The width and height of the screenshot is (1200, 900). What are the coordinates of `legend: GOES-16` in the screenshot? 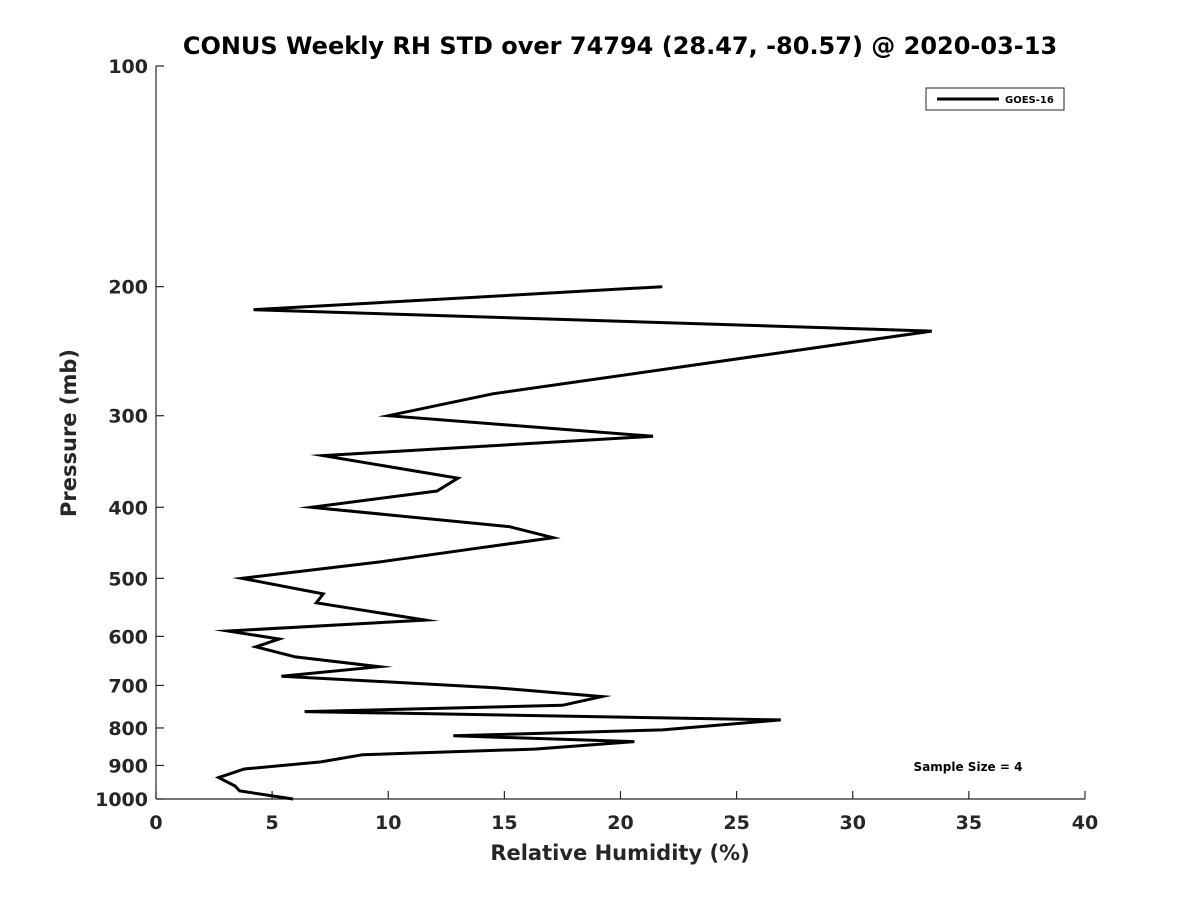 It's located at (995, 99).